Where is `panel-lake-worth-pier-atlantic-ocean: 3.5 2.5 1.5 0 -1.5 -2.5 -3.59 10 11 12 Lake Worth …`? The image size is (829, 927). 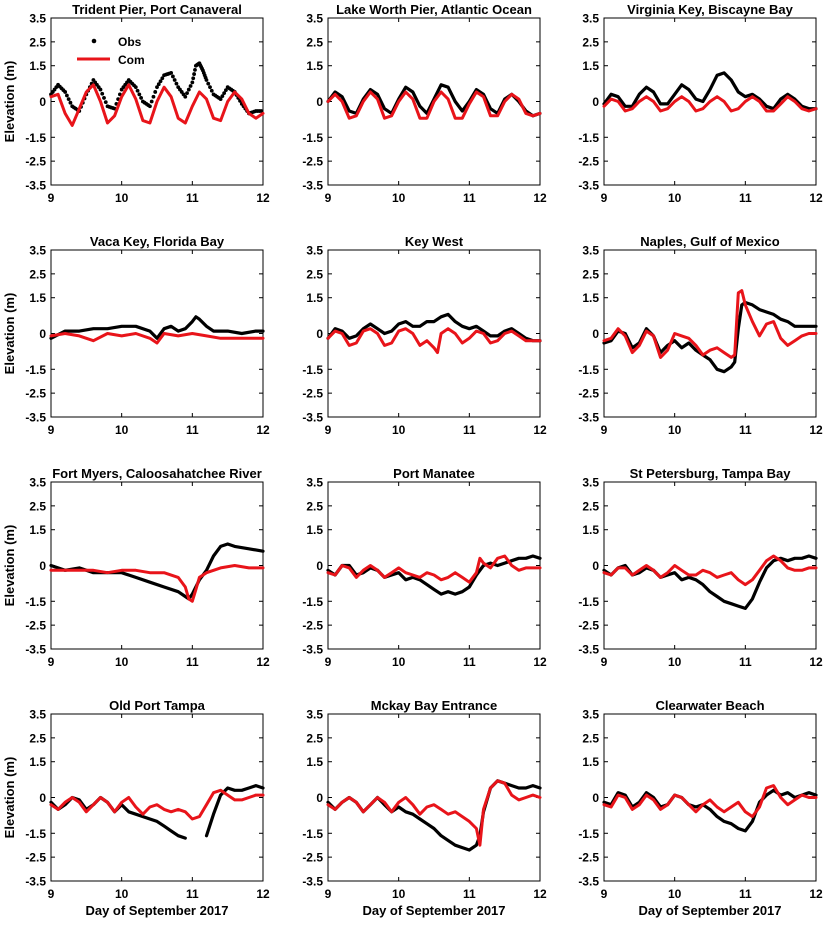 panel-lake-worth-pier-atlantic-ocean: 3.5 2.5 1.5 0 -1.5 -2.5 -3.59 10 11 12 Lake Worth … is located at coordinates (424, 103).